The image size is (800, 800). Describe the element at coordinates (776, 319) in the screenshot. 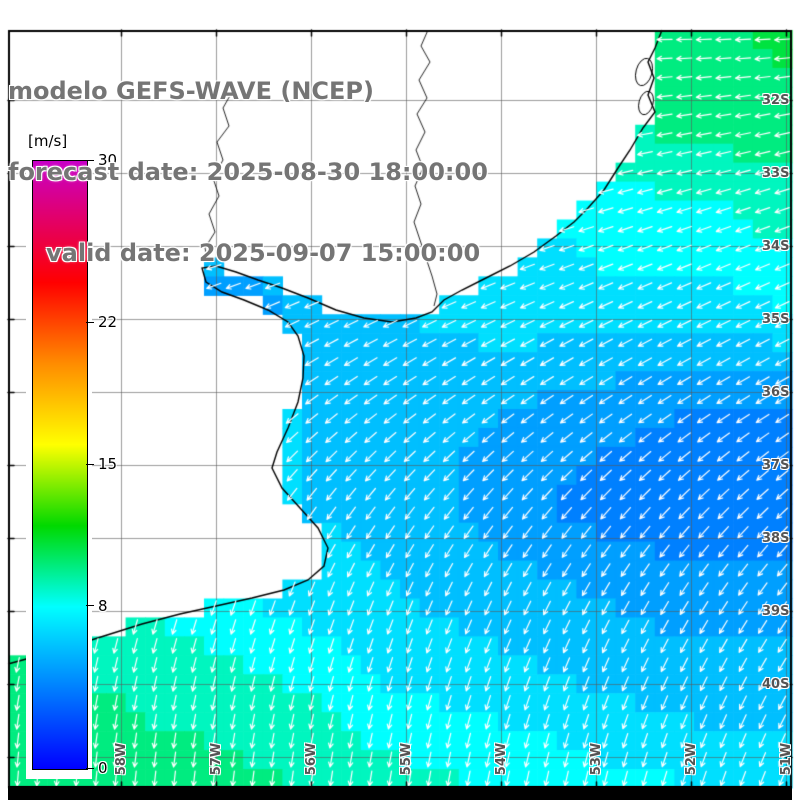

I see `lat-label: 35S` at that location.